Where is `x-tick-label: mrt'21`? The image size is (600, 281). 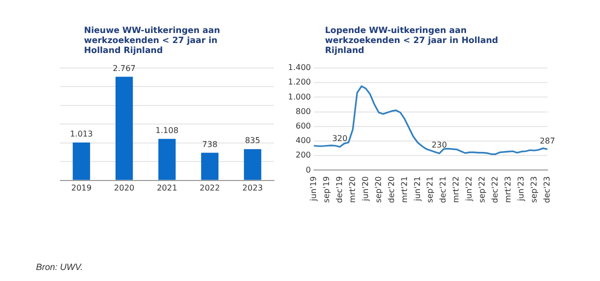
x-tick-label: mrt'21 is located at coordinates (404, 189).